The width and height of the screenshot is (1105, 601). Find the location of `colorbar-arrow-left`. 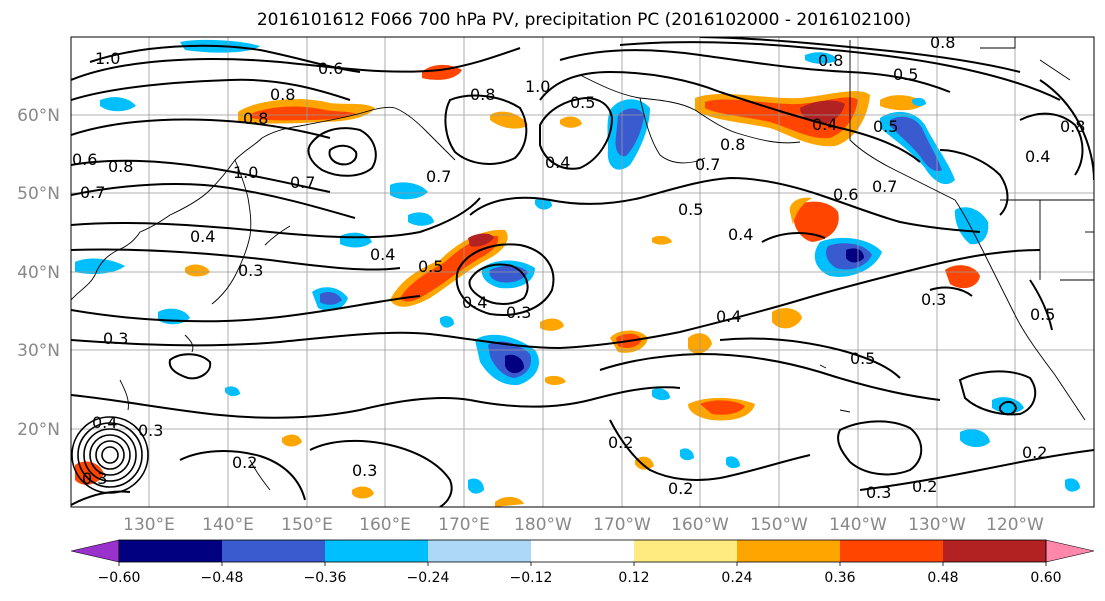

colorbar-arrow-left is located at coordinates (95, 551).